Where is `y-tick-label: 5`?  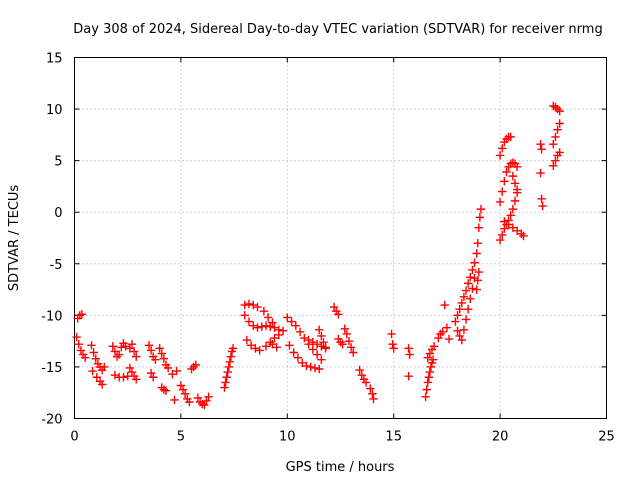
y-tick-label: 5 is located at coordinates (58, 162).